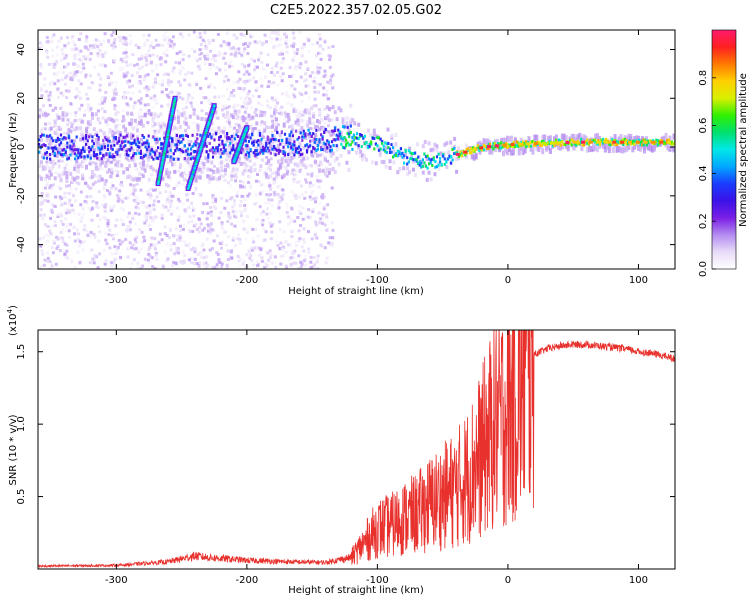  What do you see at coordinates (13, 449) in the screenshot?
I see `snr-y-axis-label: SNR (10 * v/v)` at bounding box center [13, 449].